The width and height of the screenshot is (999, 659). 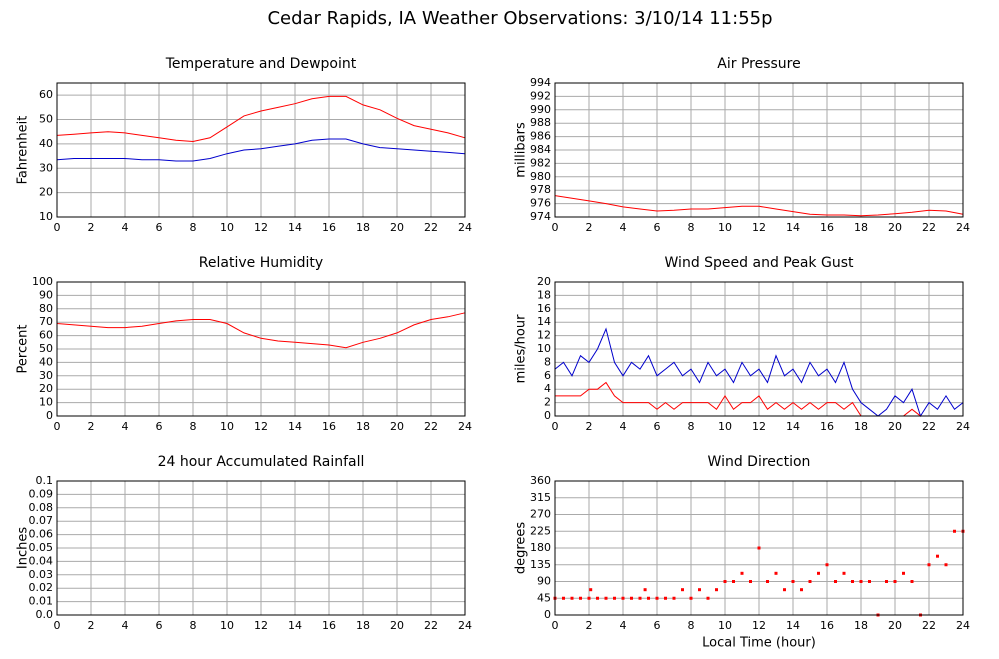 I want to click on y-tick-label: 180, so click(x=540, y=547).